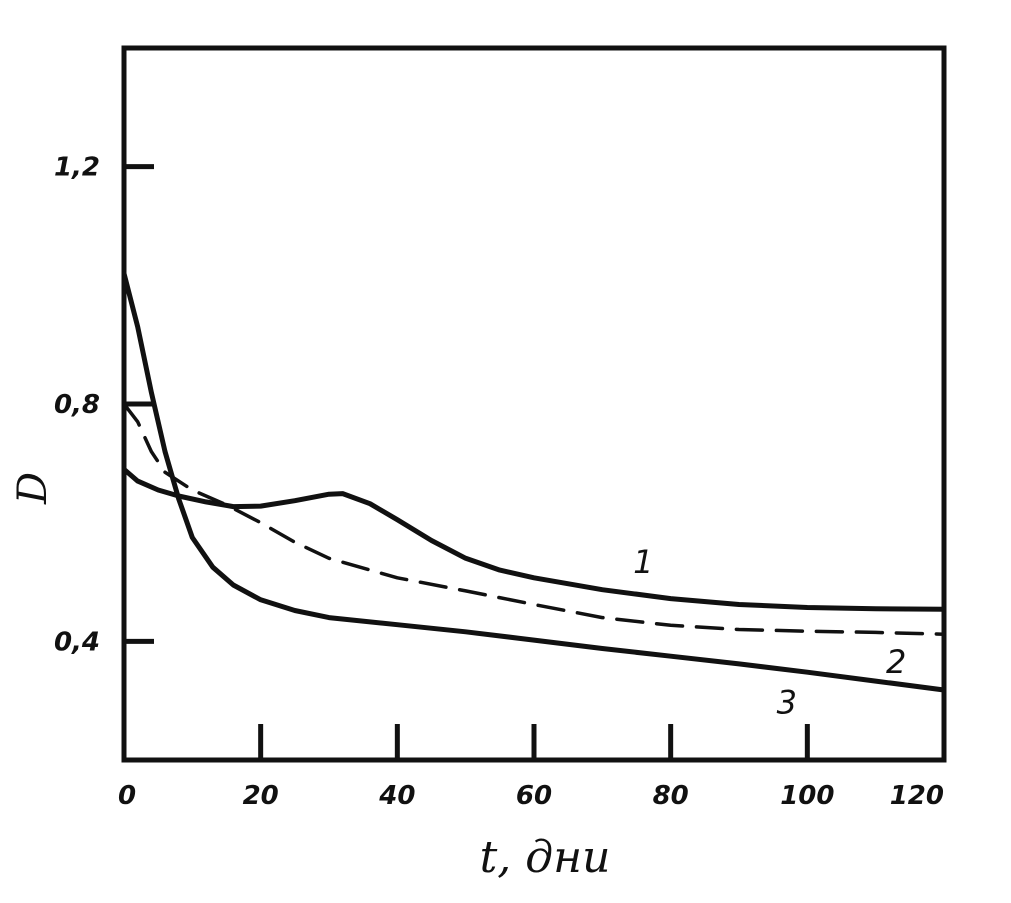  What do you see at coordinates (643, 562) in the screenshot?
I see `series-1-label: 1` at bounding box center [643, 562].